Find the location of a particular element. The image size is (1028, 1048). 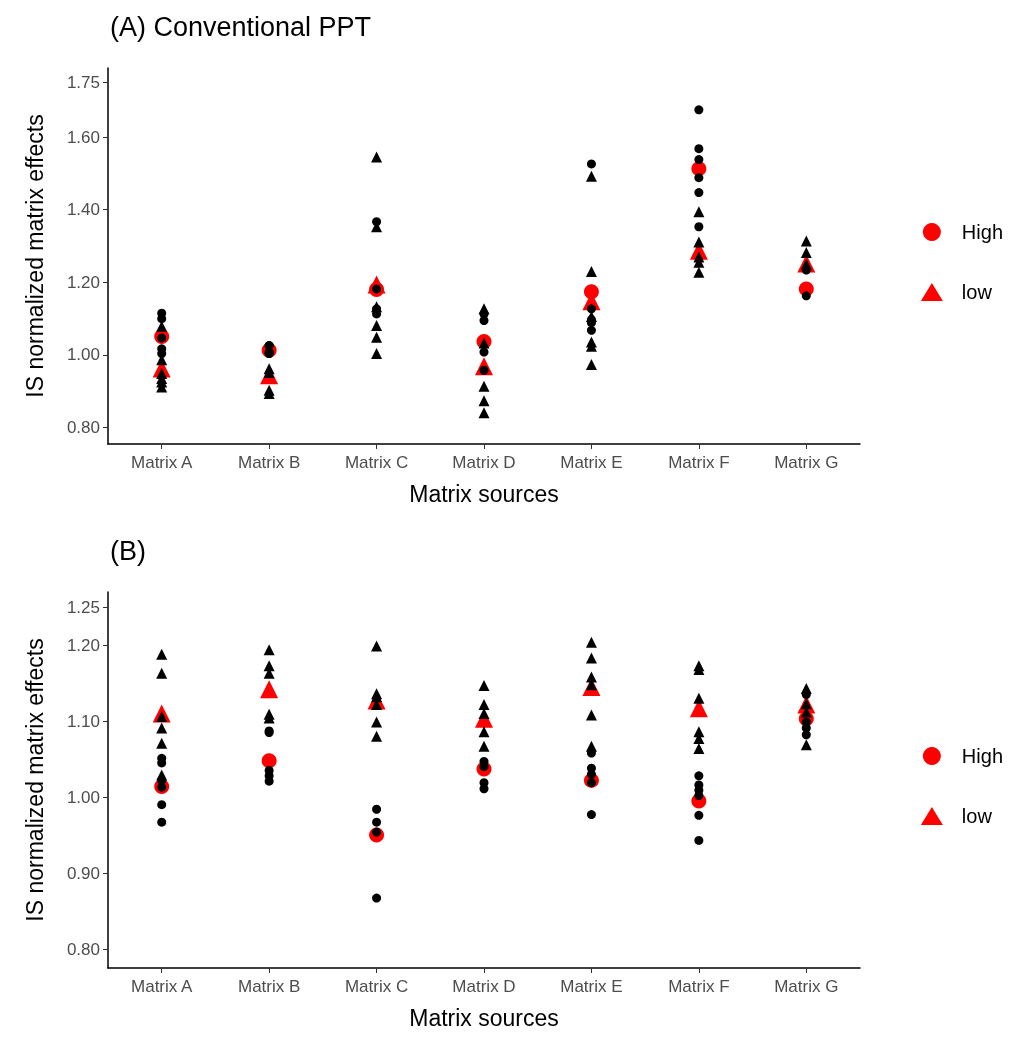

chart-title: (B) is located at coordinates (128, 550).